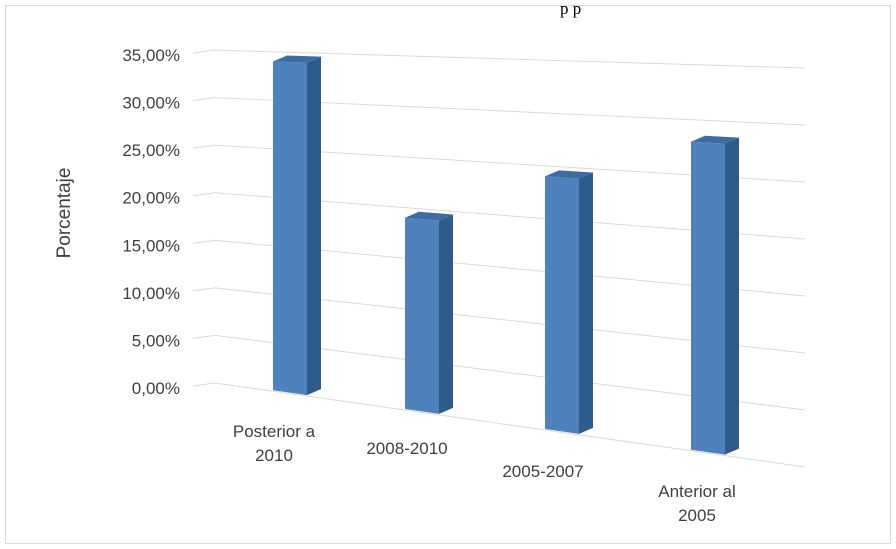  Describe the element at coordinates (151, 55) in the screenshot. I see `y-tick-label: 35,00%` at that location.